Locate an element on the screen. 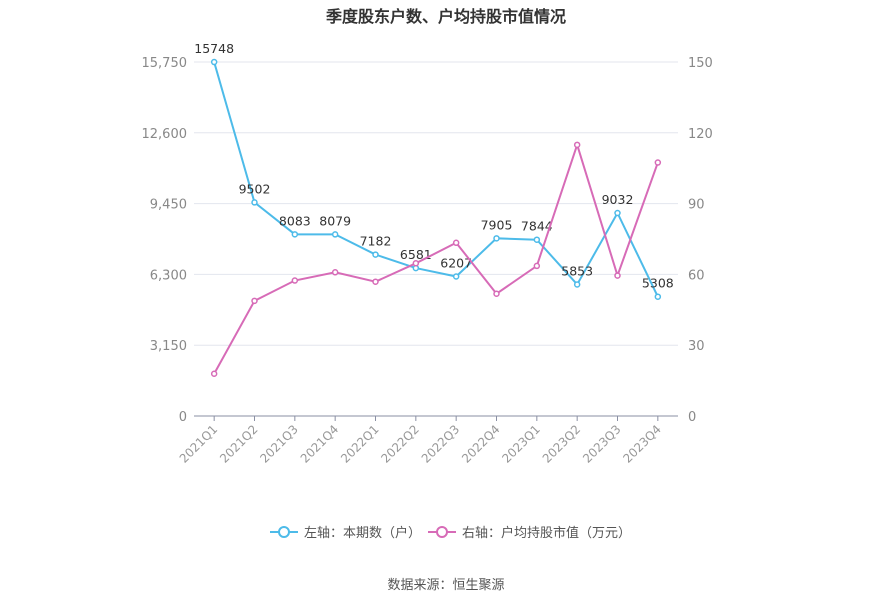 This screenshot has height=607, width=893. data-label: 8083 is located at coordinates (295, 220).